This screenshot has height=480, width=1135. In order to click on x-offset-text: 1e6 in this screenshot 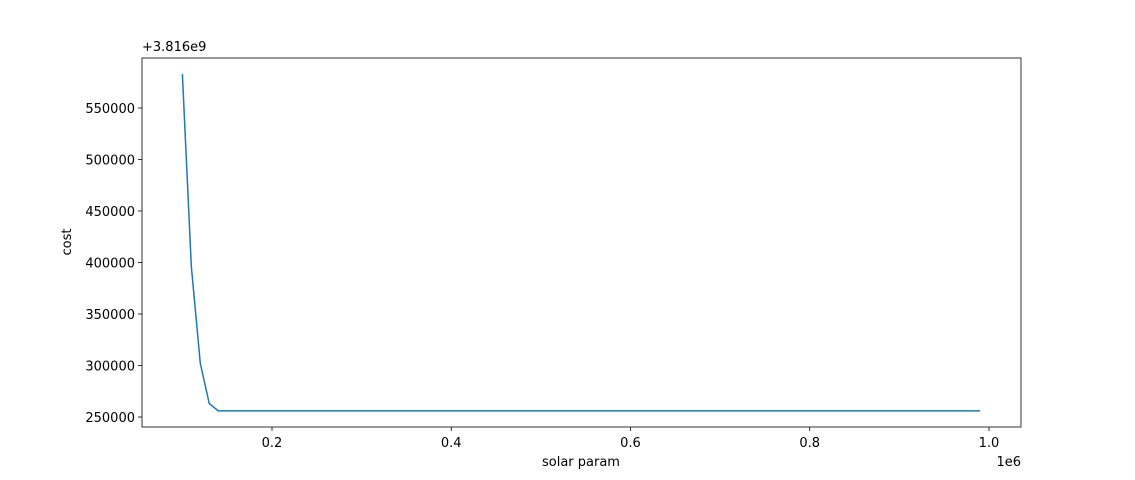, I will do `click(1008, 462)`.